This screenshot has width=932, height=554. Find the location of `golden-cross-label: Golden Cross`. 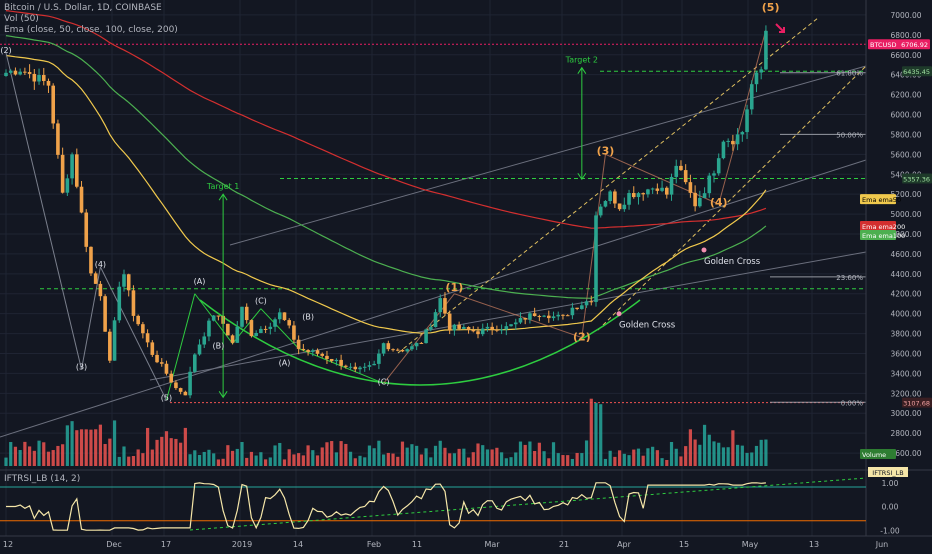

golden-cross-label: Golden Cross is located at coordinates (647, 326).